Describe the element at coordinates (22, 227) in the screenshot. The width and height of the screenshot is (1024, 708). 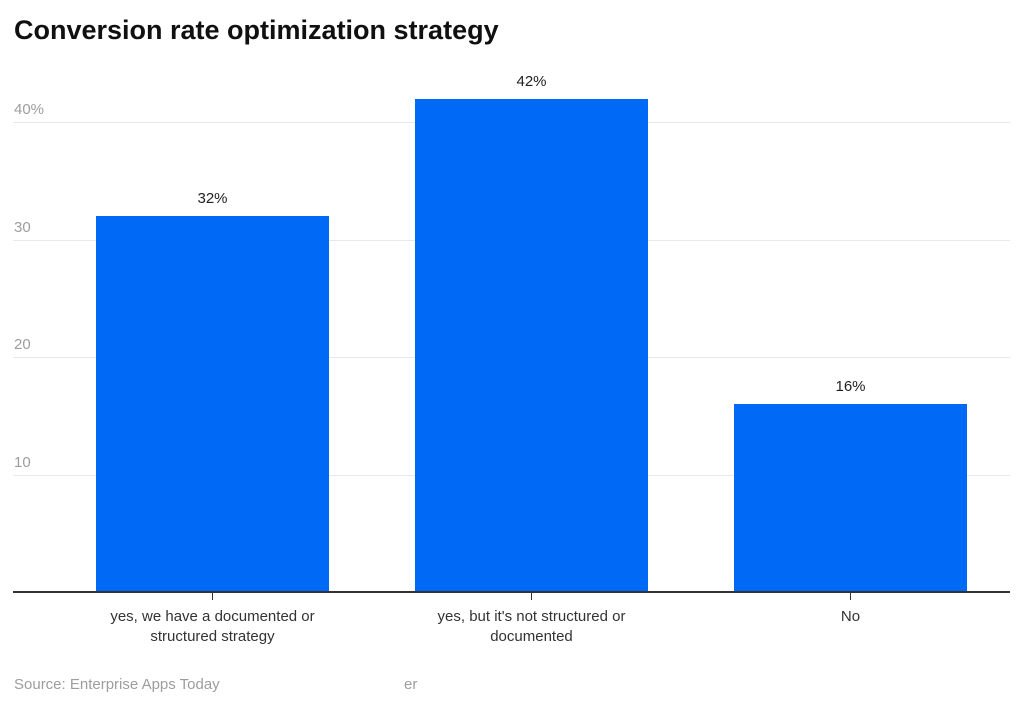
I see `y-axis-tick-label: 30` at that location.